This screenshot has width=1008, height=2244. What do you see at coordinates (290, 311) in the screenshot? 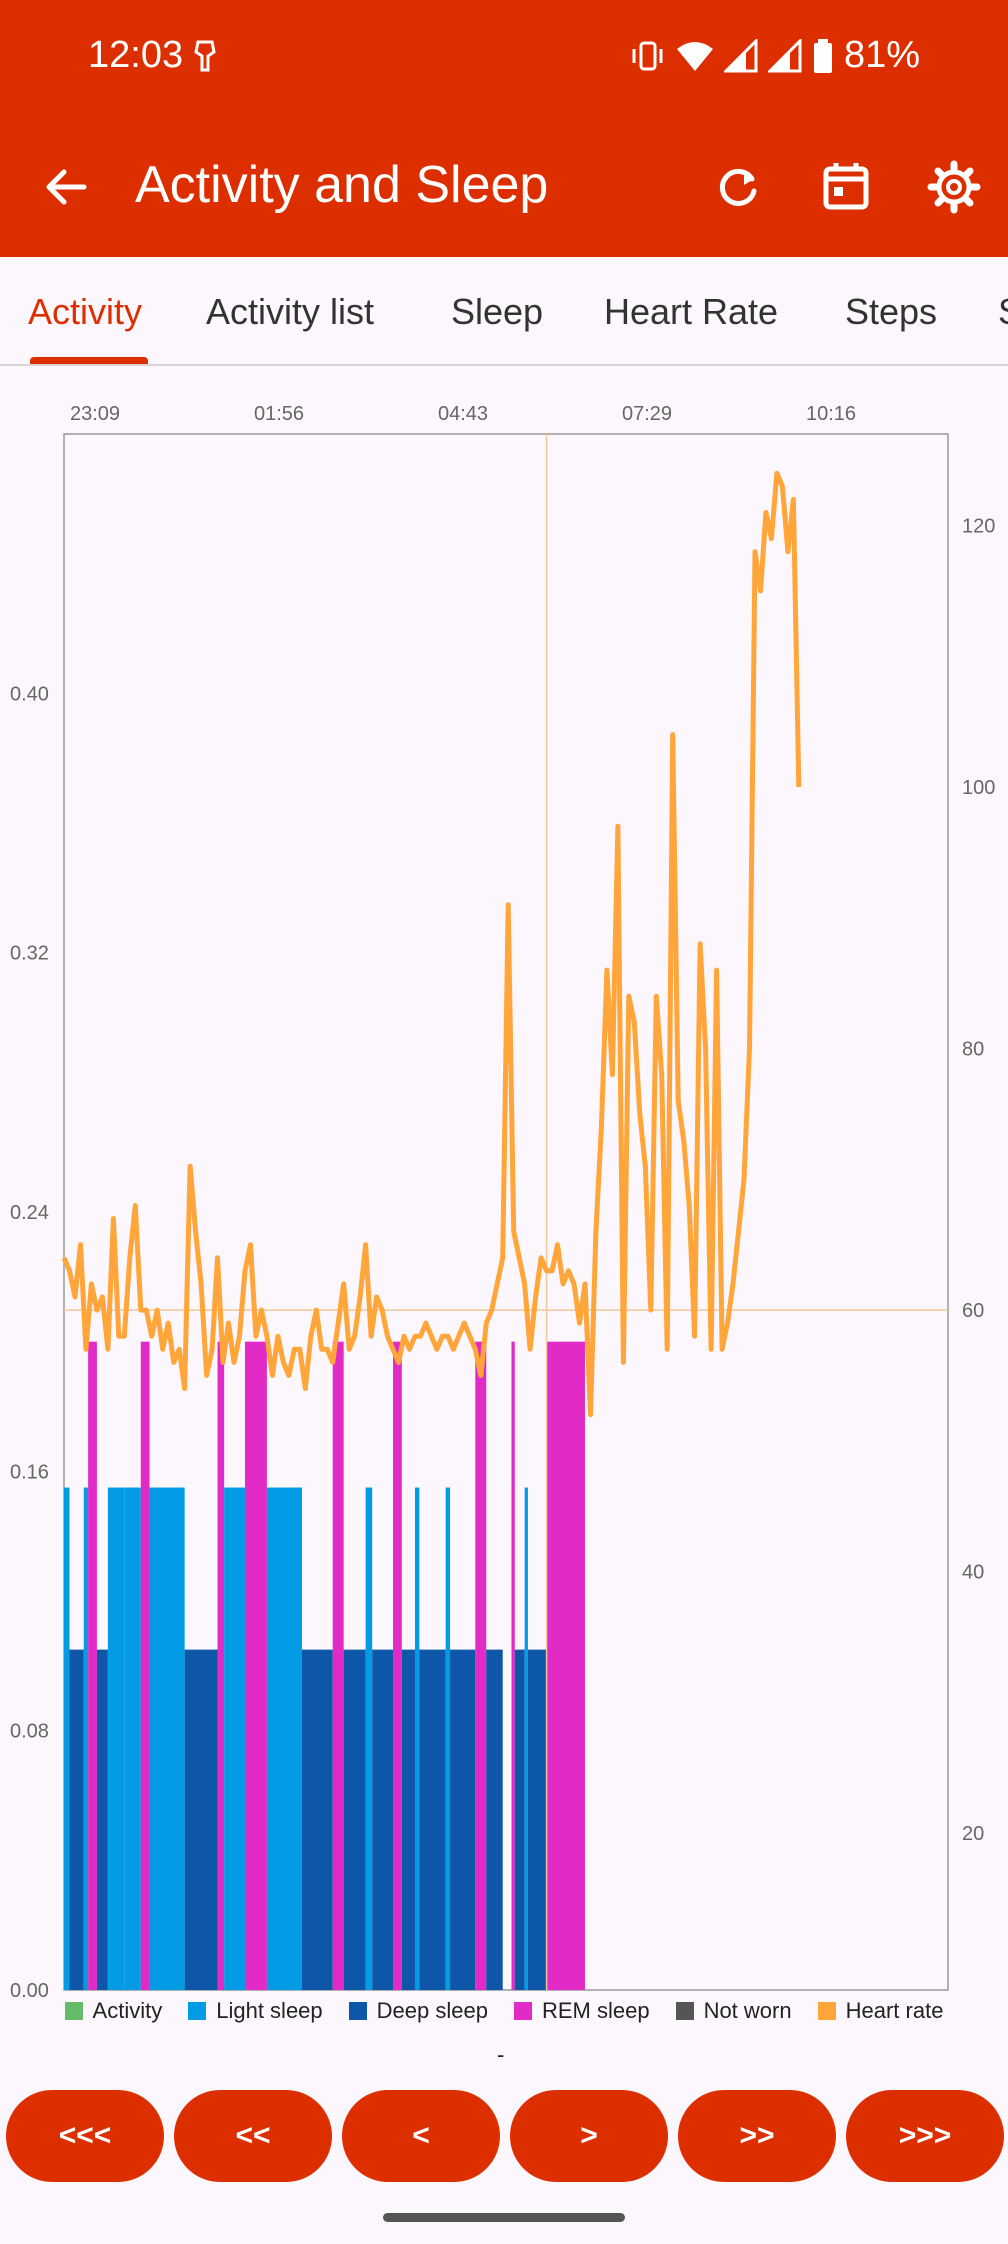
I see `tab-activity-list: Activity list` at bounding box center [290, 311].